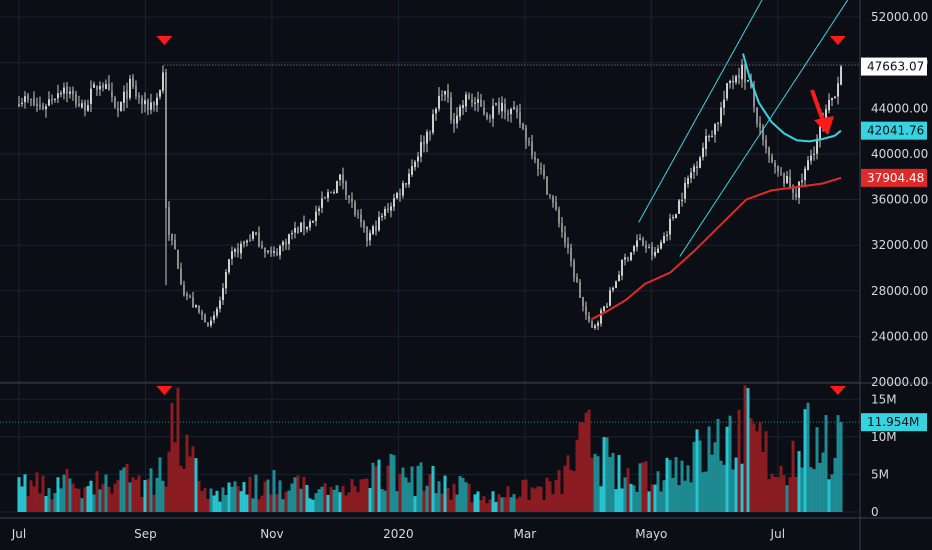 This screenshot has height=550, width=932. Describe the element at coordinates (525, 534) in the screenshot. I see `time-tick-label: Mar` at that location.